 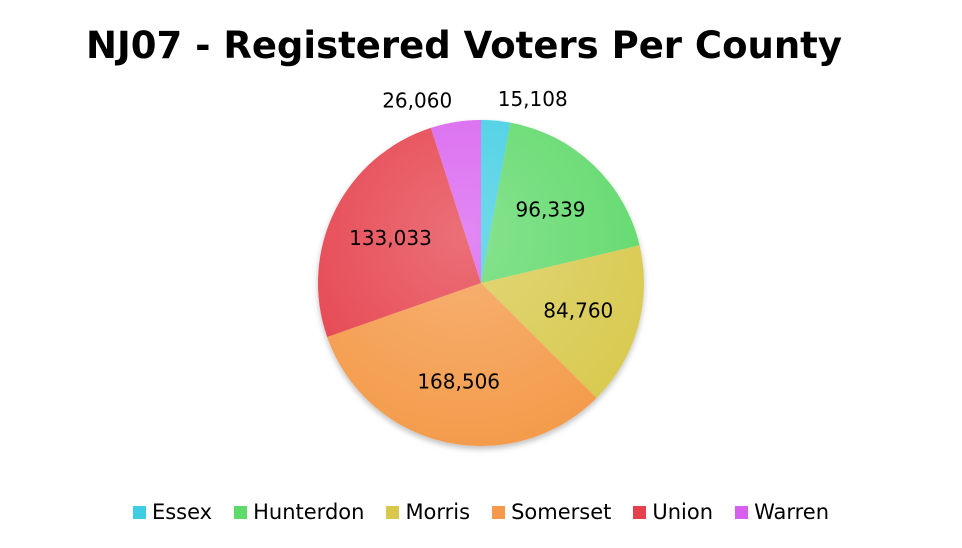 What do you see at coordinates (464, 45) in the screenshot?
I see `chart-title: NJ07 - Registered Voters Per County` at bounding box center [464, 45].